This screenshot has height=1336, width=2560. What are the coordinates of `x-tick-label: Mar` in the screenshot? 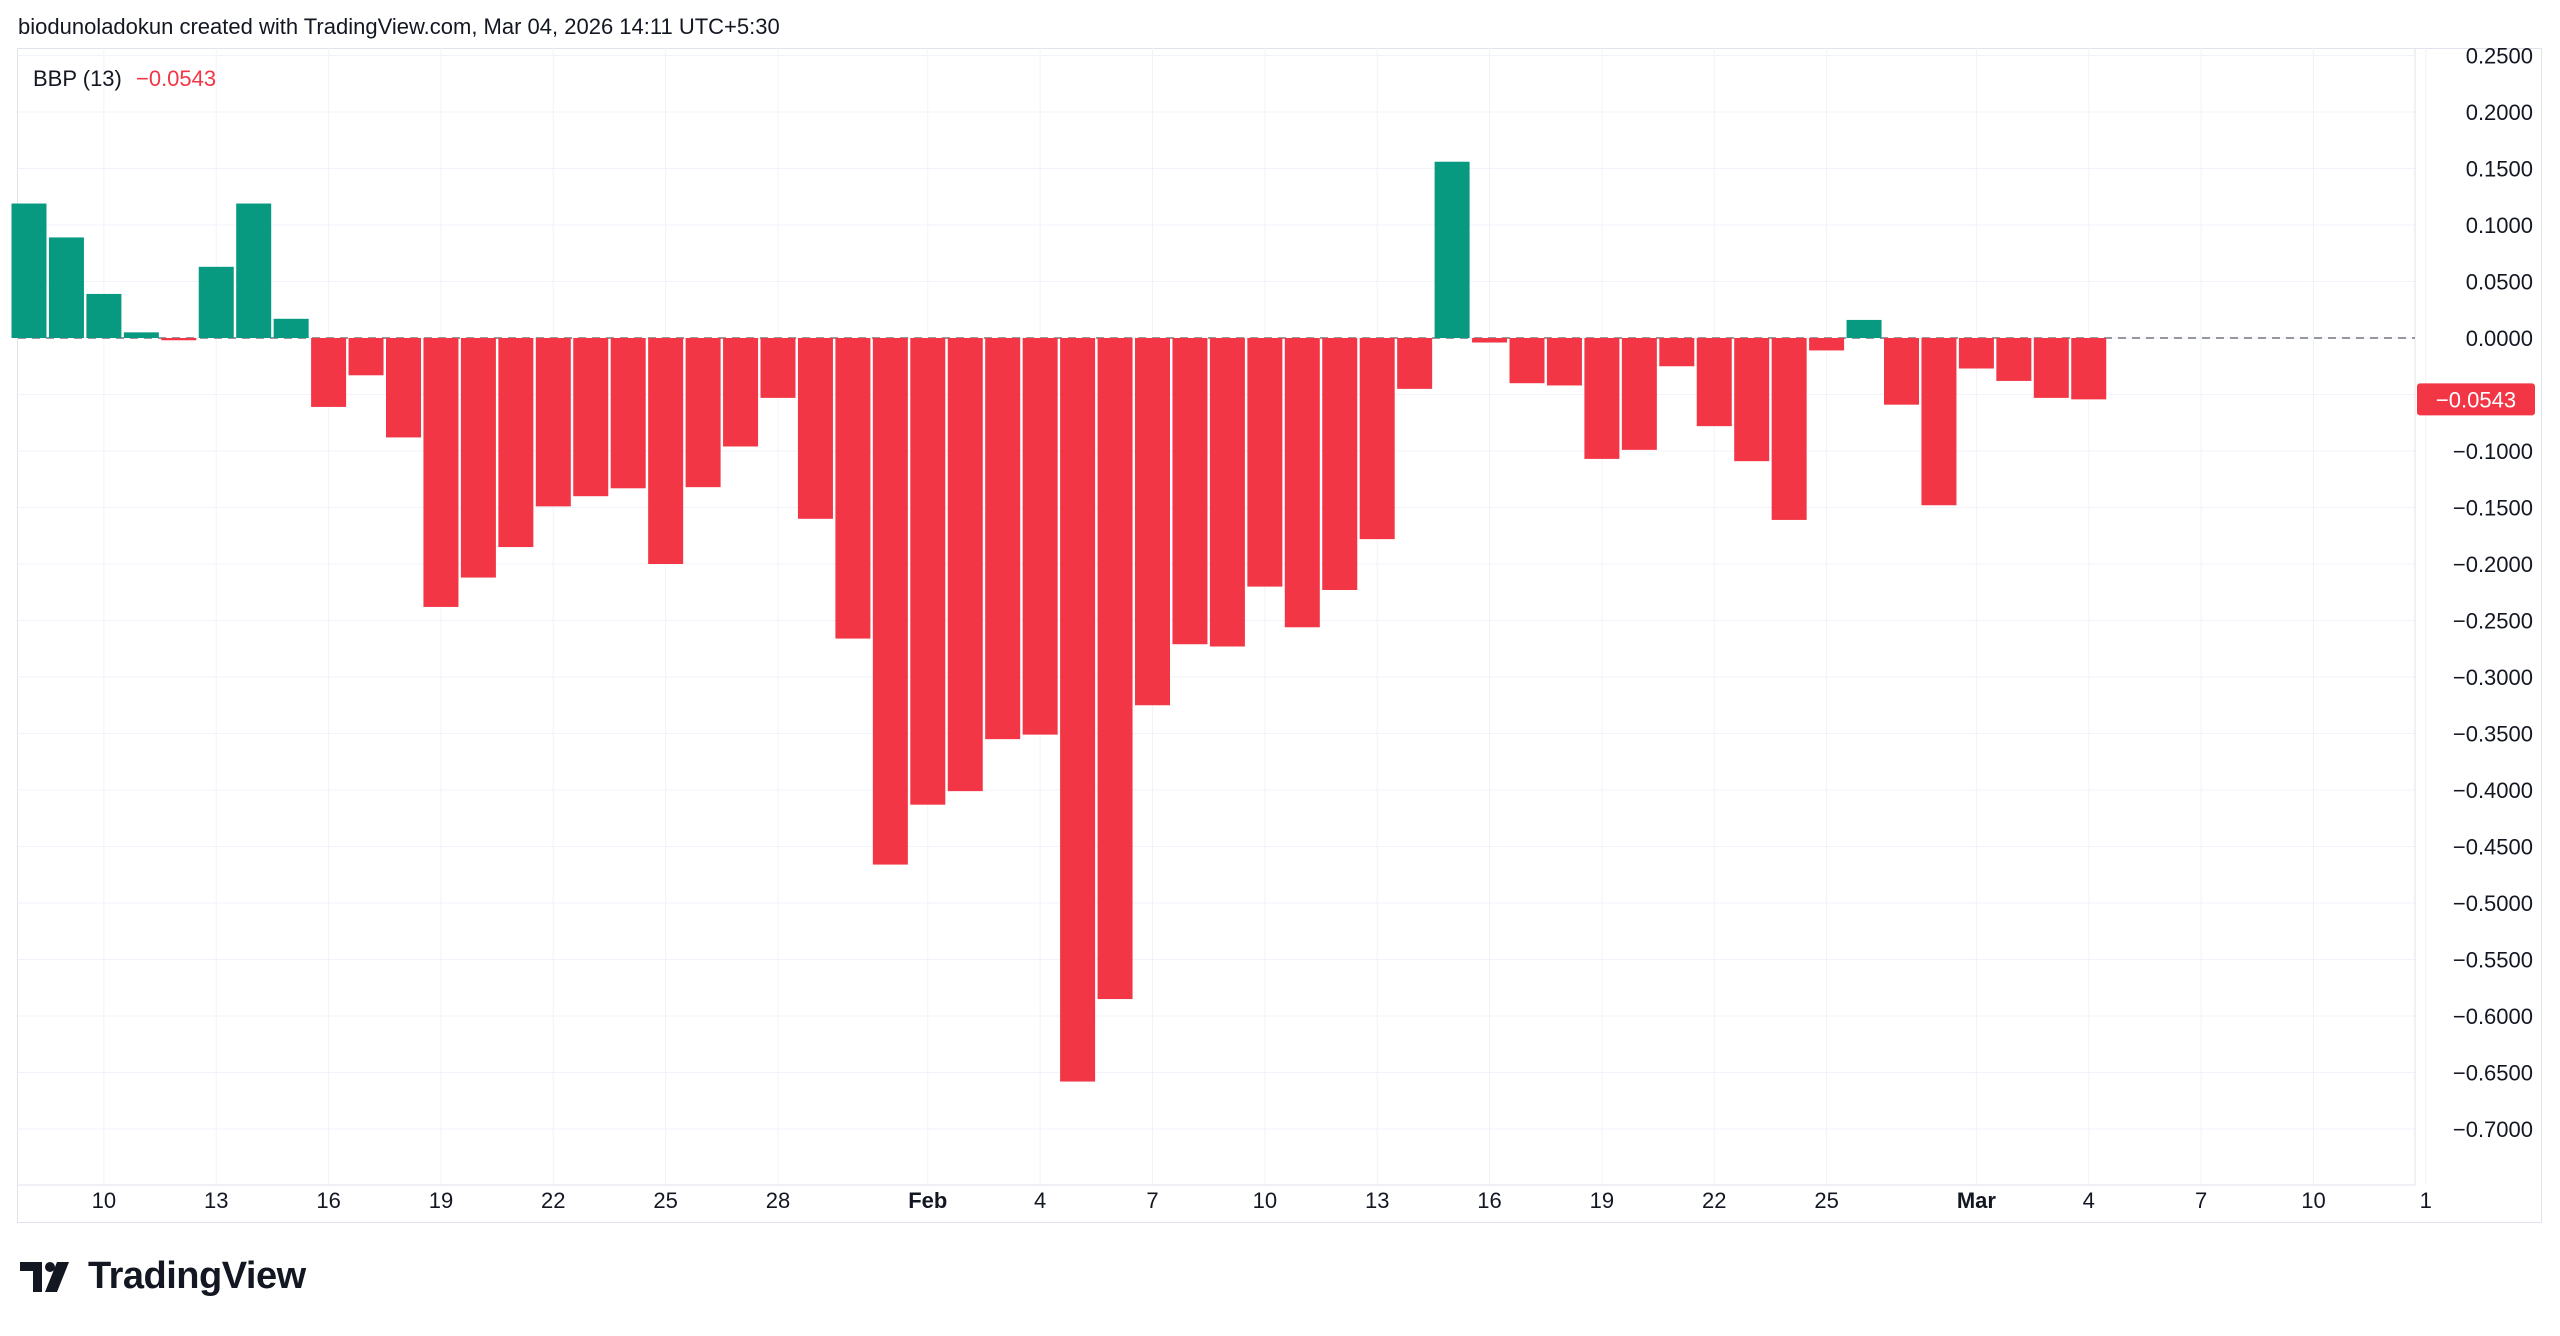 It's located at (1977, 1200).